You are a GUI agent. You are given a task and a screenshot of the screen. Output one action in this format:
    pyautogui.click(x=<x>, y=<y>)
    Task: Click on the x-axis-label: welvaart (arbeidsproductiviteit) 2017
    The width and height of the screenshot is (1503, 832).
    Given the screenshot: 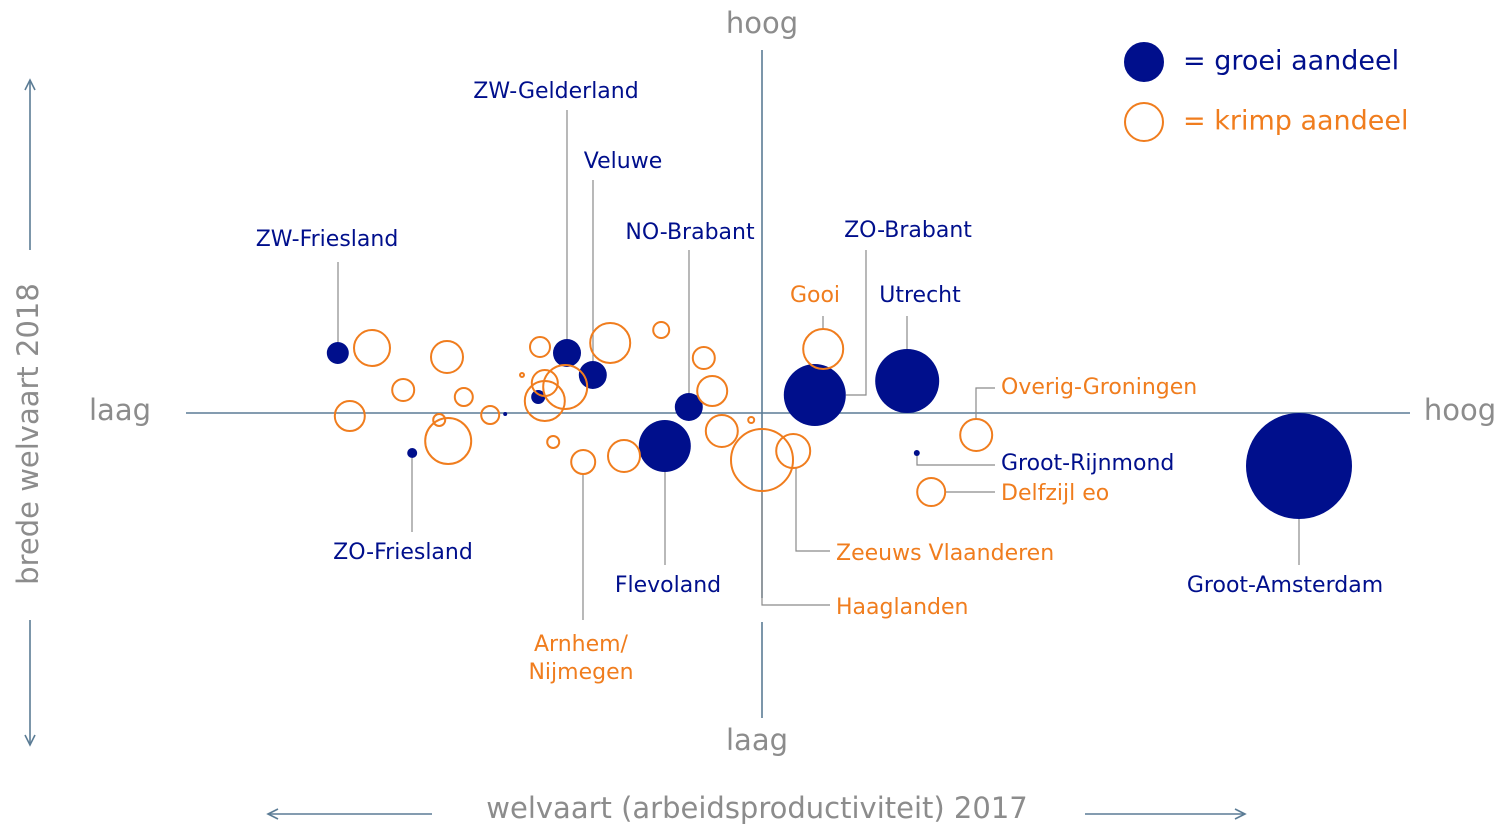 What is the action you would take?
    pyautogui.click(x=756, y=808)
    